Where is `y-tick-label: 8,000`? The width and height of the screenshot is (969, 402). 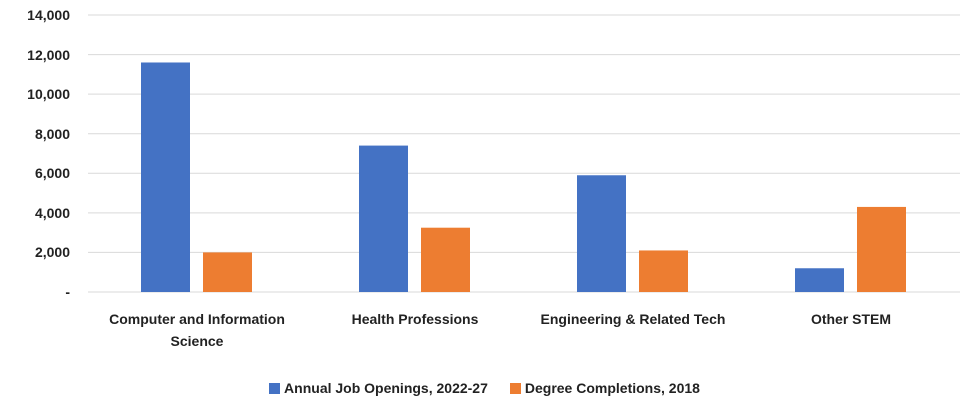
y-tick-label: 8,000 is located at coordinates (52, 133).